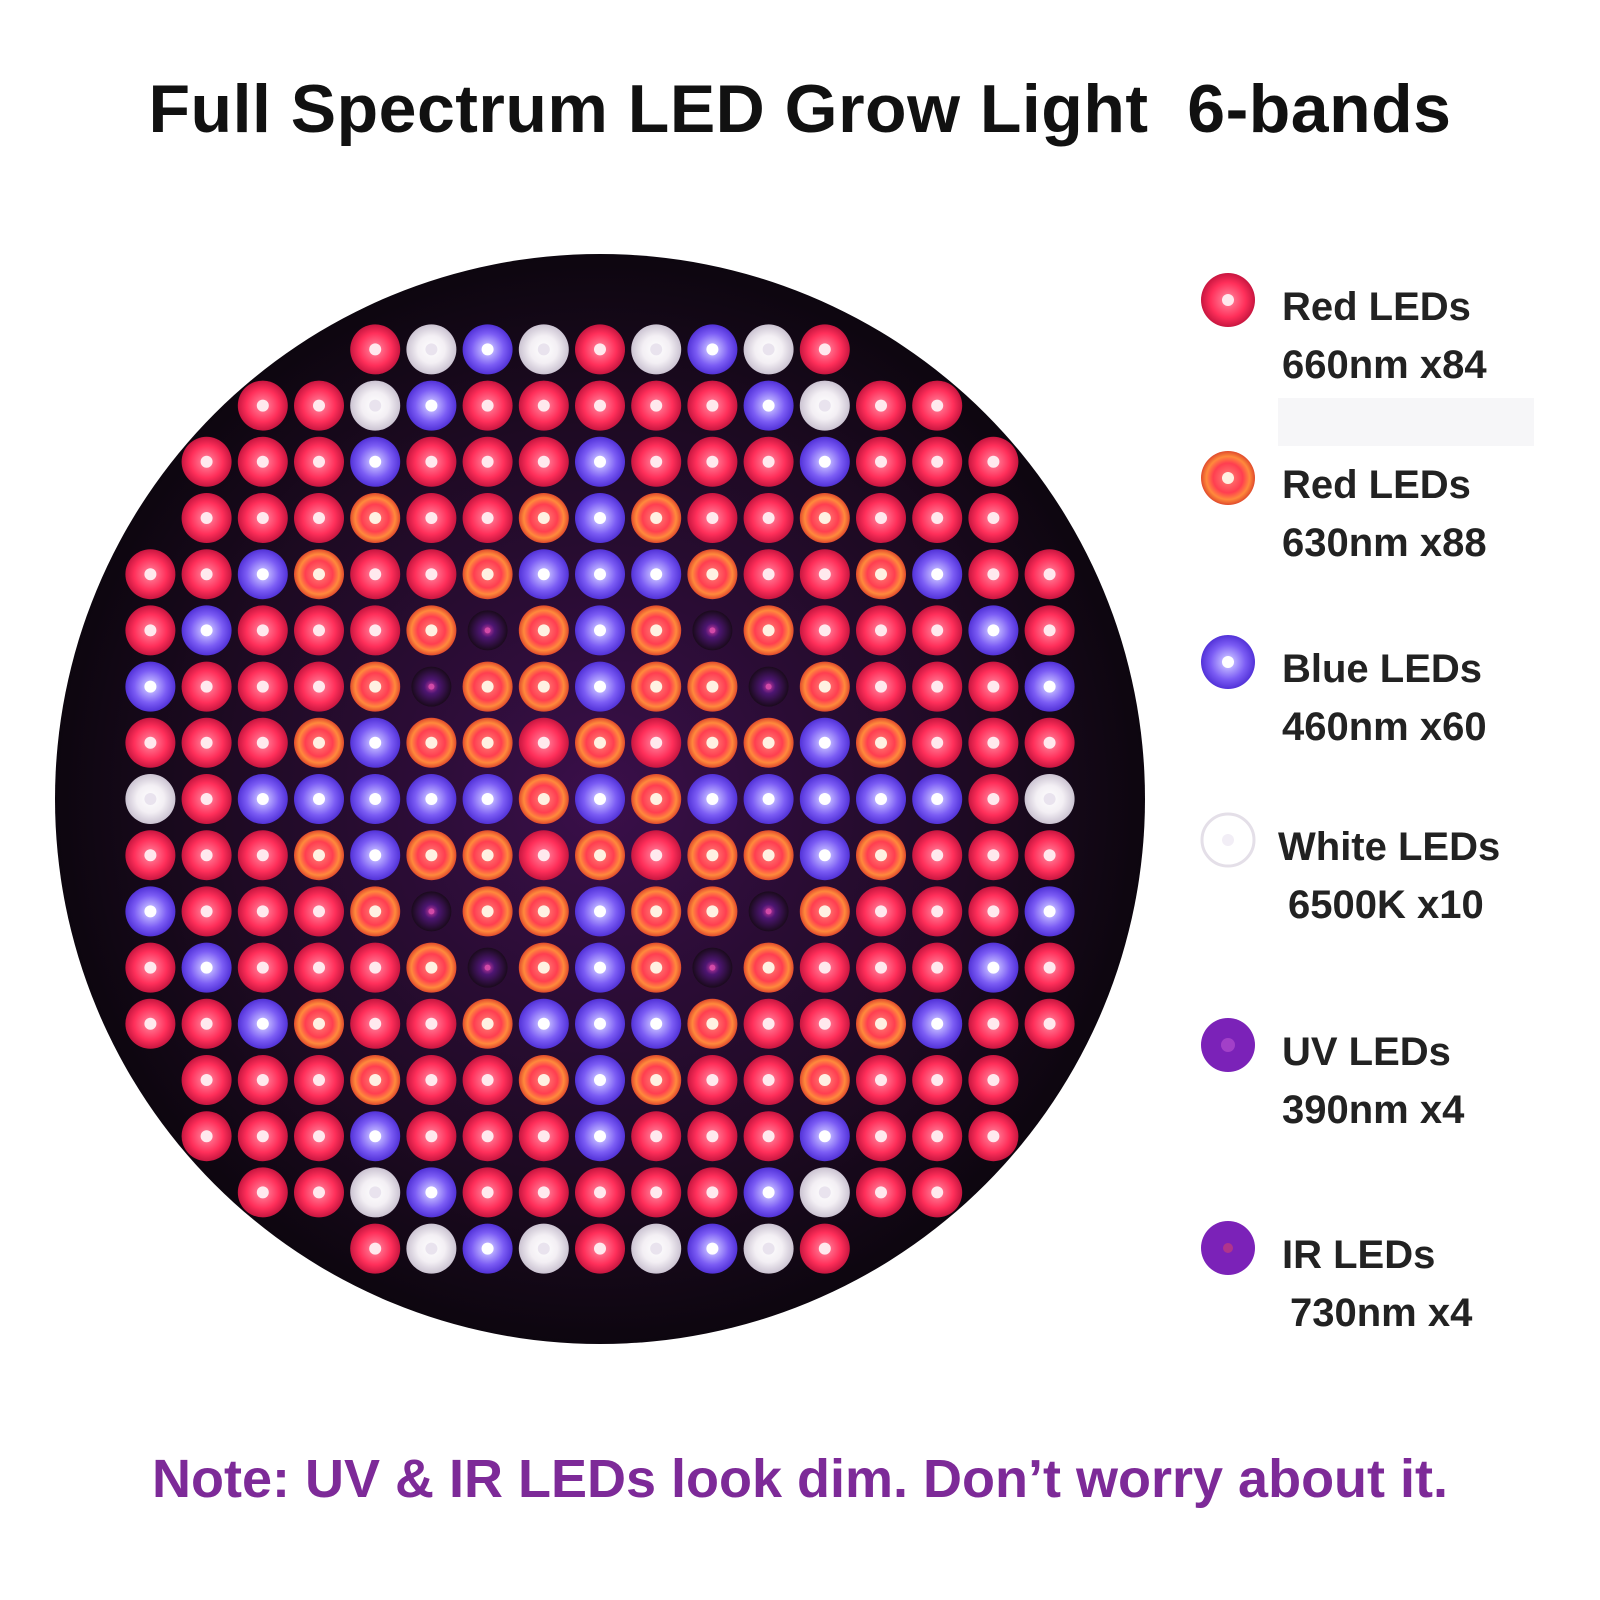 The height and width of the screenshot is (1600, 1600). What do you see at coordinates (1384, 336) in the screenshot?
I see `legend-label-red-660: Red LEDs 660nm x84` at bounding box center [1384, 336].